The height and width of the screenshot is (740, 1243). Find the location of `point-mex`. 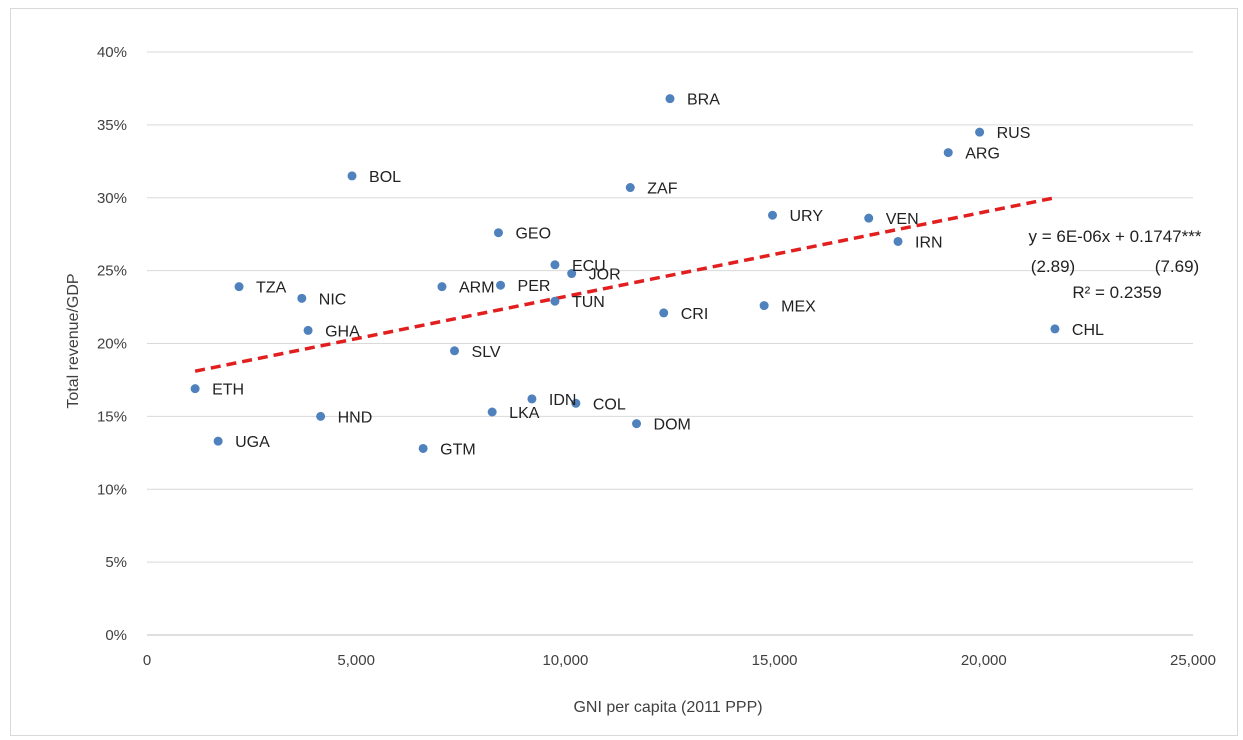

point-mex is located at coordinates (764, 306).